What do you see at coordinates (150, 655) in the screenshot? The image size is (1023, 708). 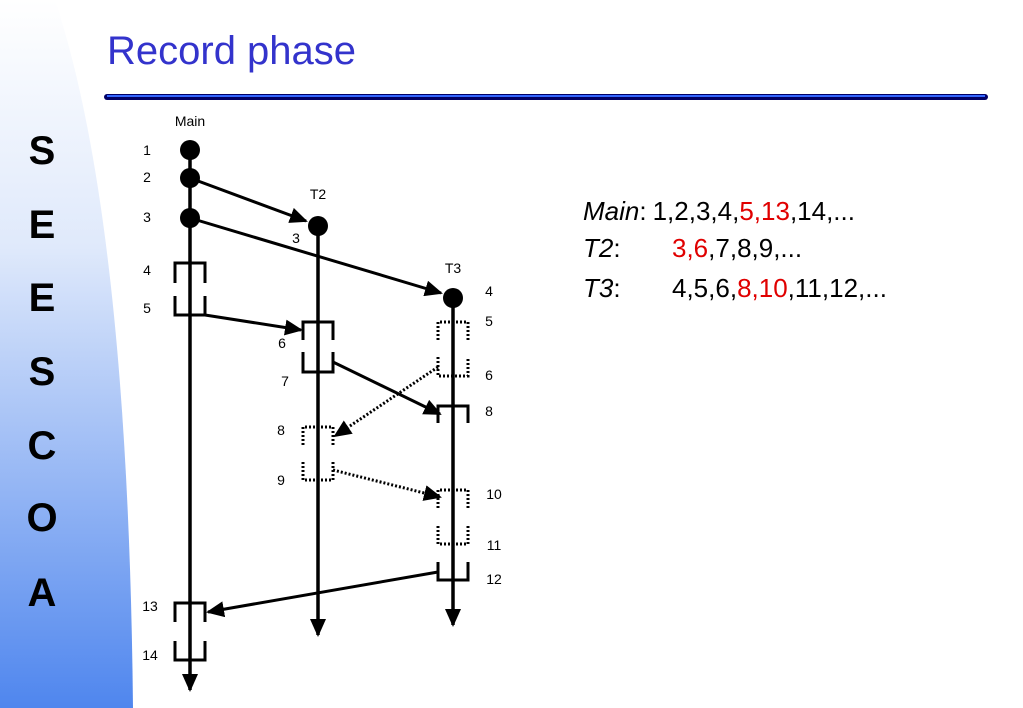 I see `event-label: 14` at bounding box center [150, 655].